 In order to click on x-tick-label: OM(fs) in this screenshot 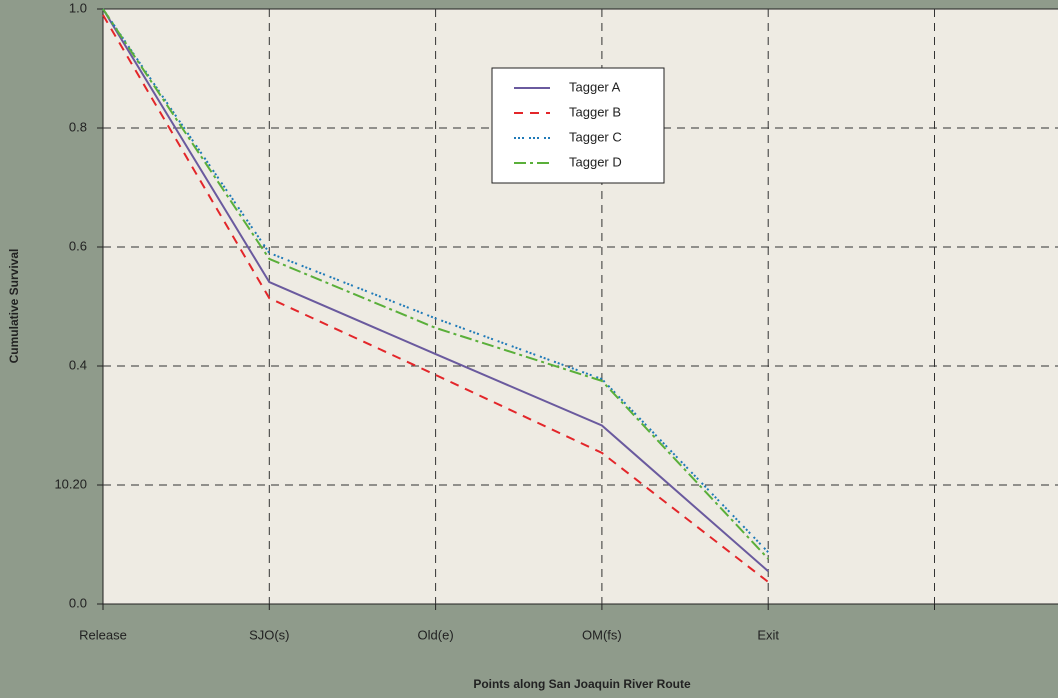, I will do `click(602, 634)`.